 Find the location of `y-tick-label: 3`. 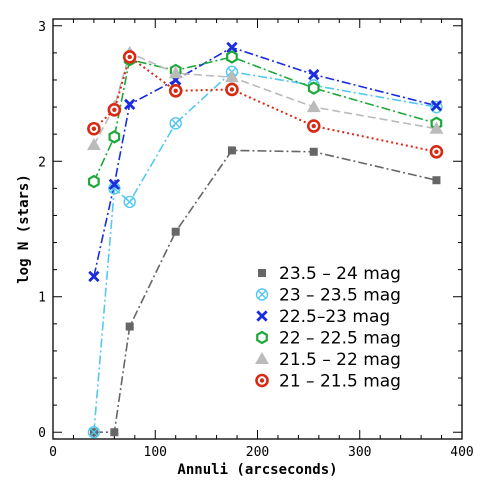

y-tick-label: 3 is located at coordinates (42, 27).